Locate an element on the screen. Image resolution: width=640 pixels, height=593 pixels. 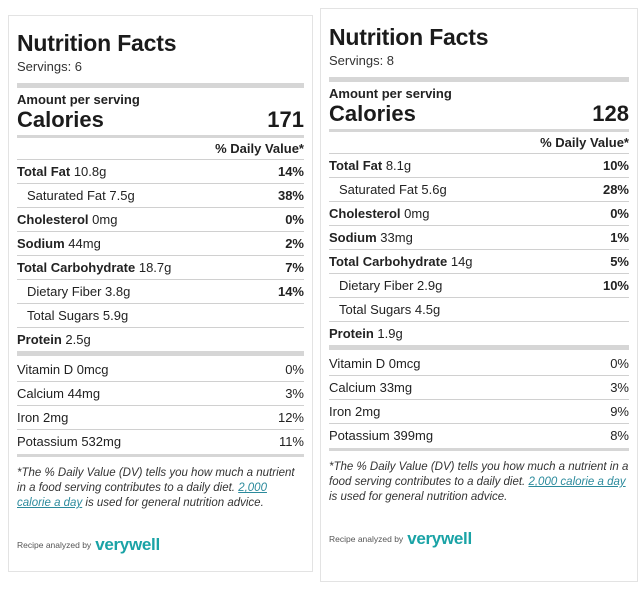
nutrient-amount: 8.1g is located at coordinates (398, 165).